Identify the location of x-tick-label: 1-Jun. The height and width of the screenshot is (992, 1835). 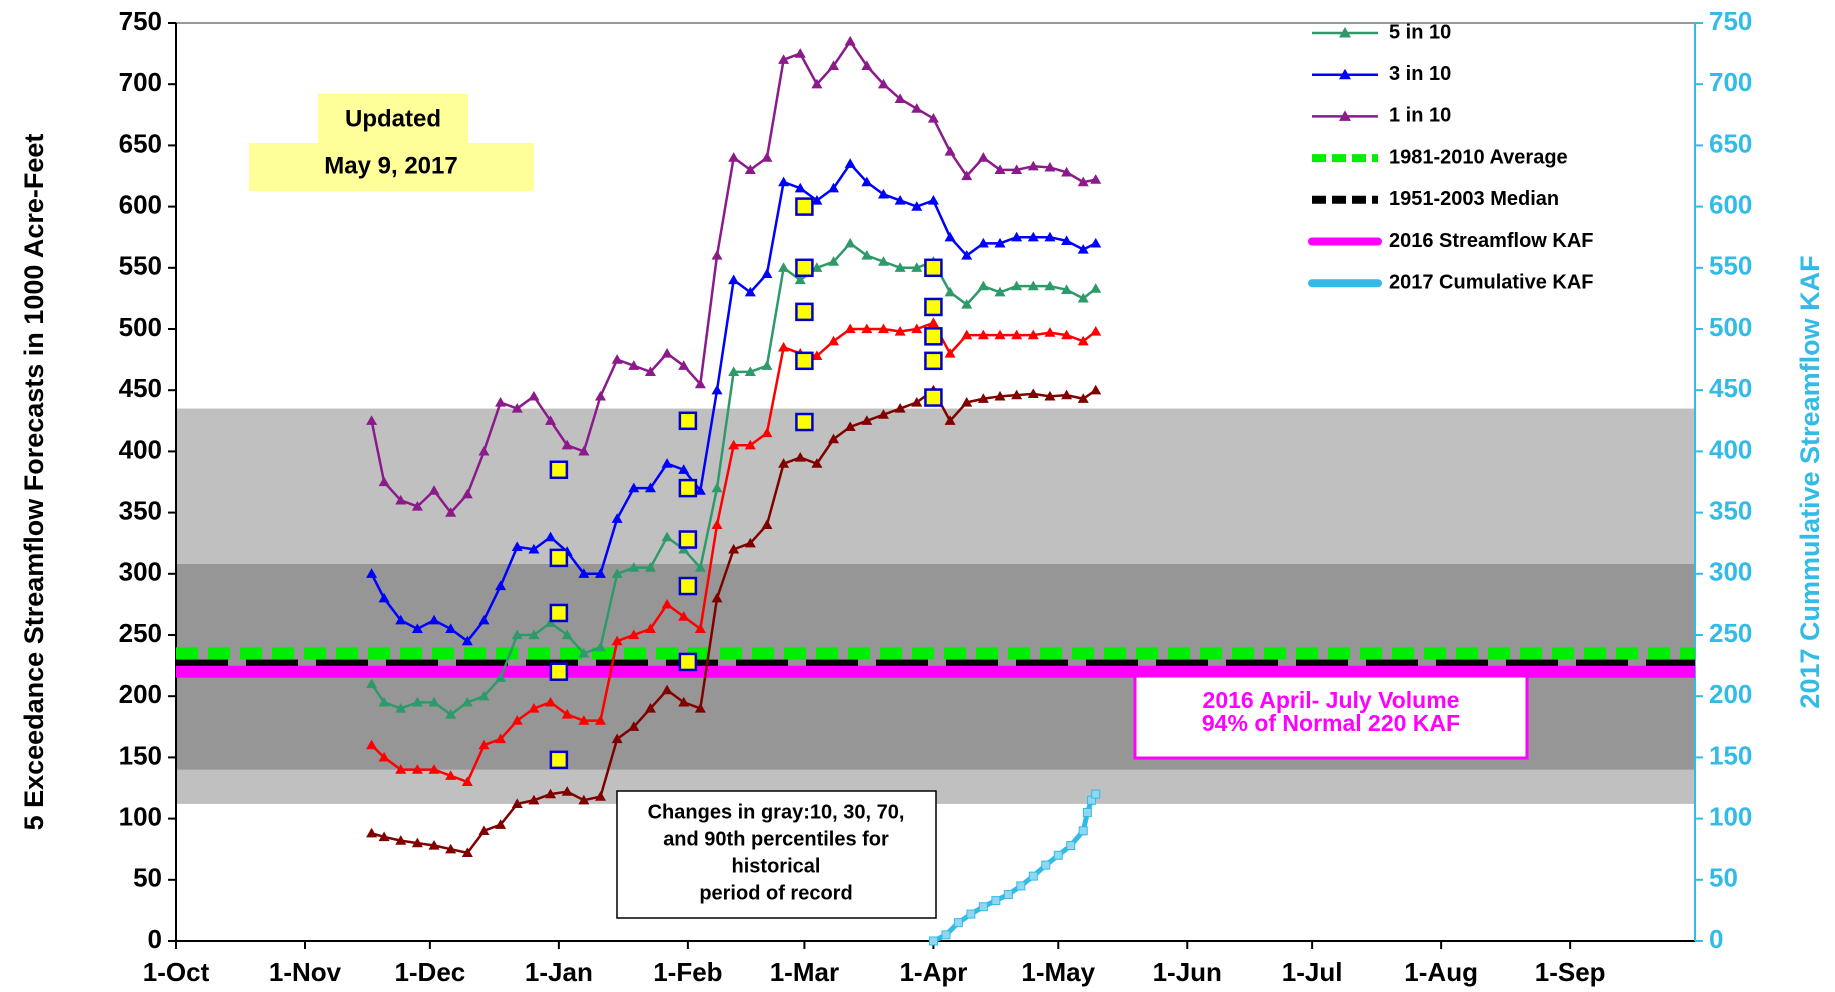
(1187, 972).